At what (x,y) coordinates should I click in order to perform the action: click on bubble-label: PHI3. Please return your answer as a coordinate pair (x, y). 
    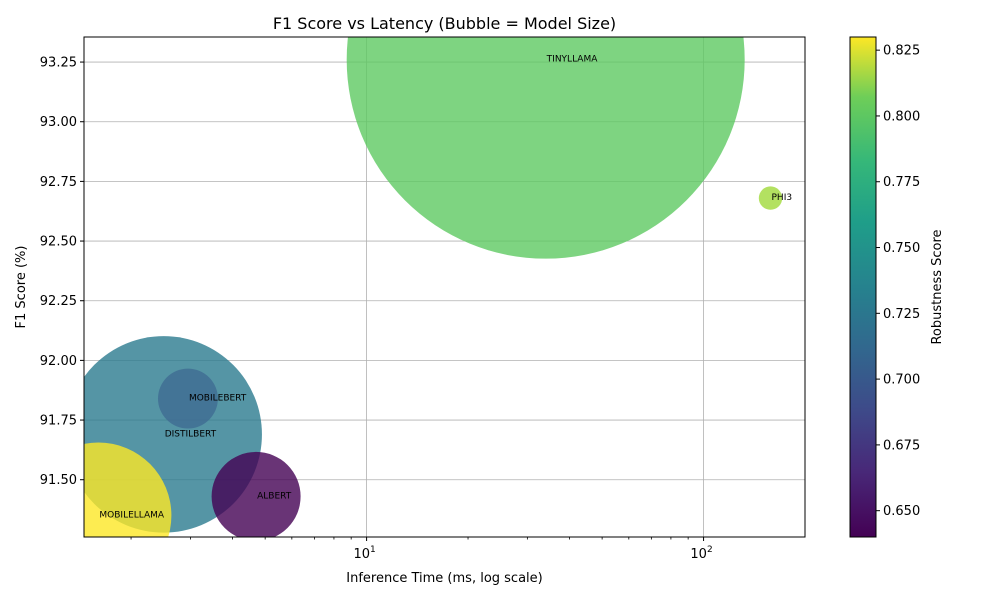
    Looking at the image, I should click on (782, 198).